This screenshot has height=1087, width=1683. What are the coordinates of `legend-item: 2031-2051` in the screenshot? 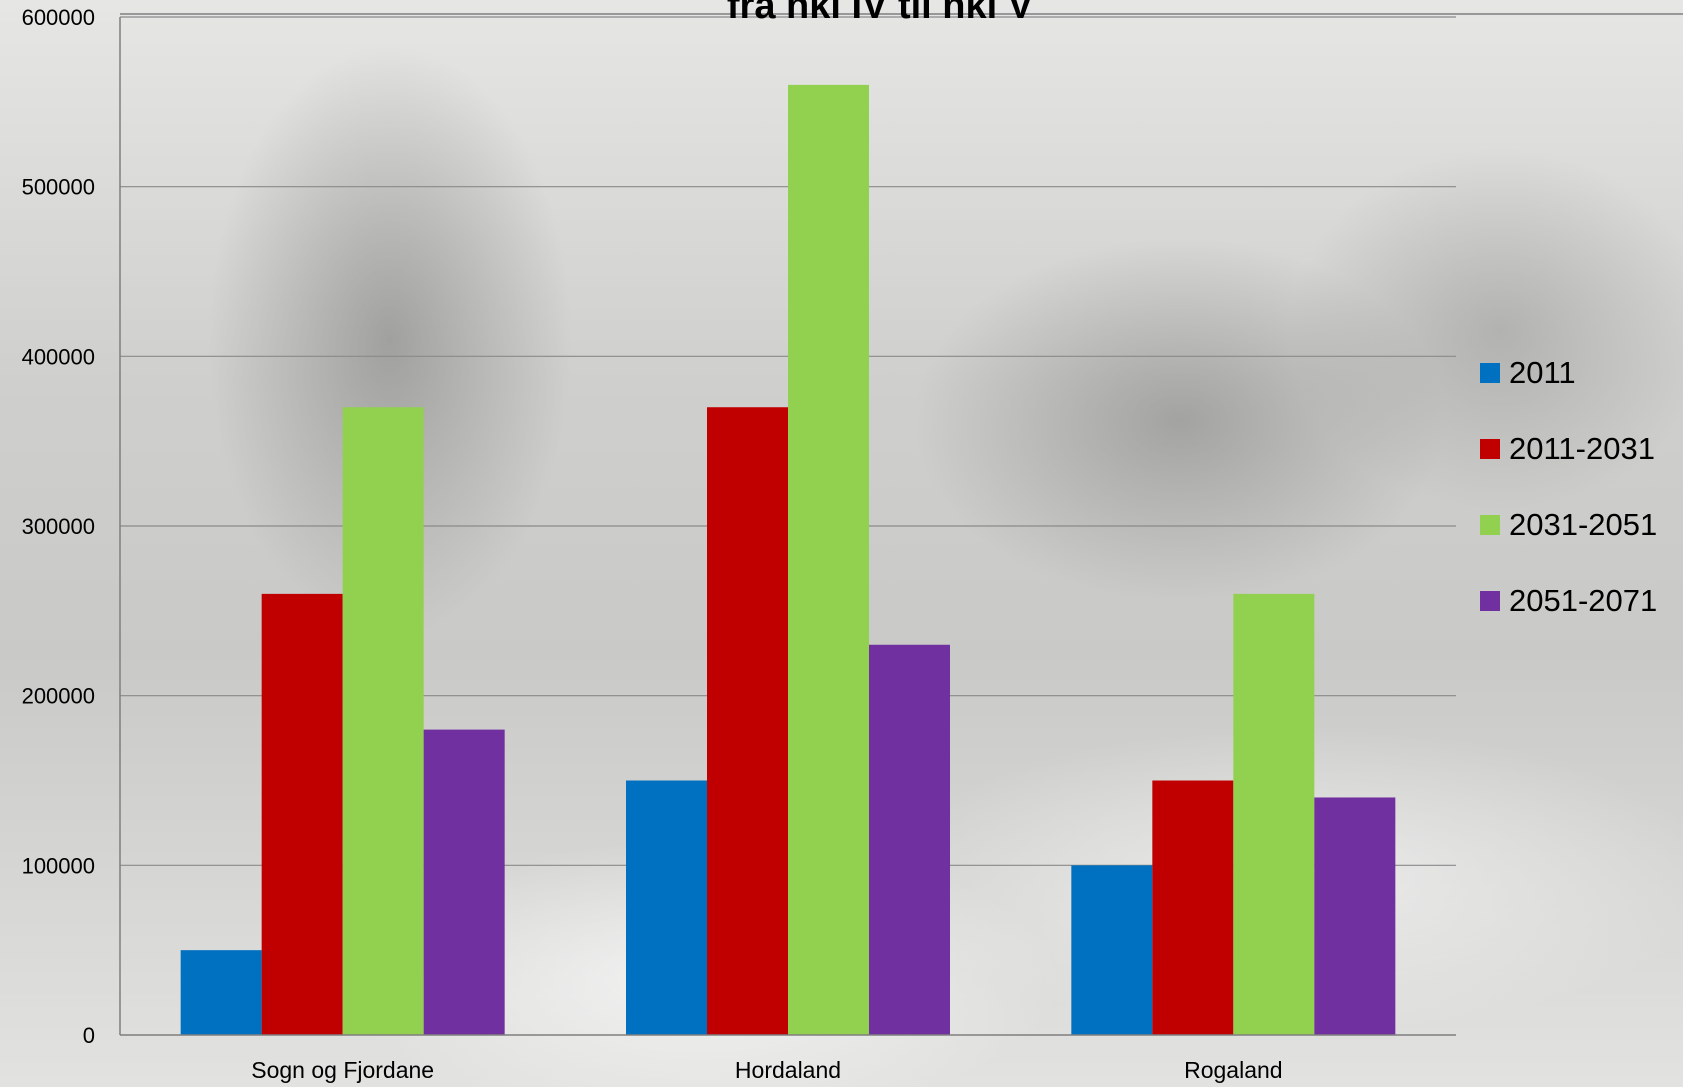 It's located at (1580, 525).